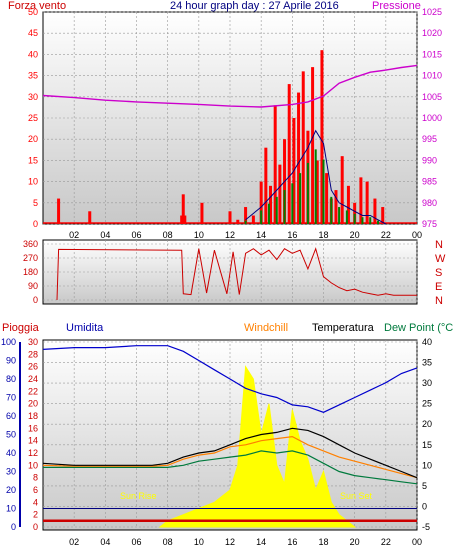  Describe the element at coordinates (417, 235) in the screenshot. I see `wind-time-tick: 00` at that location.